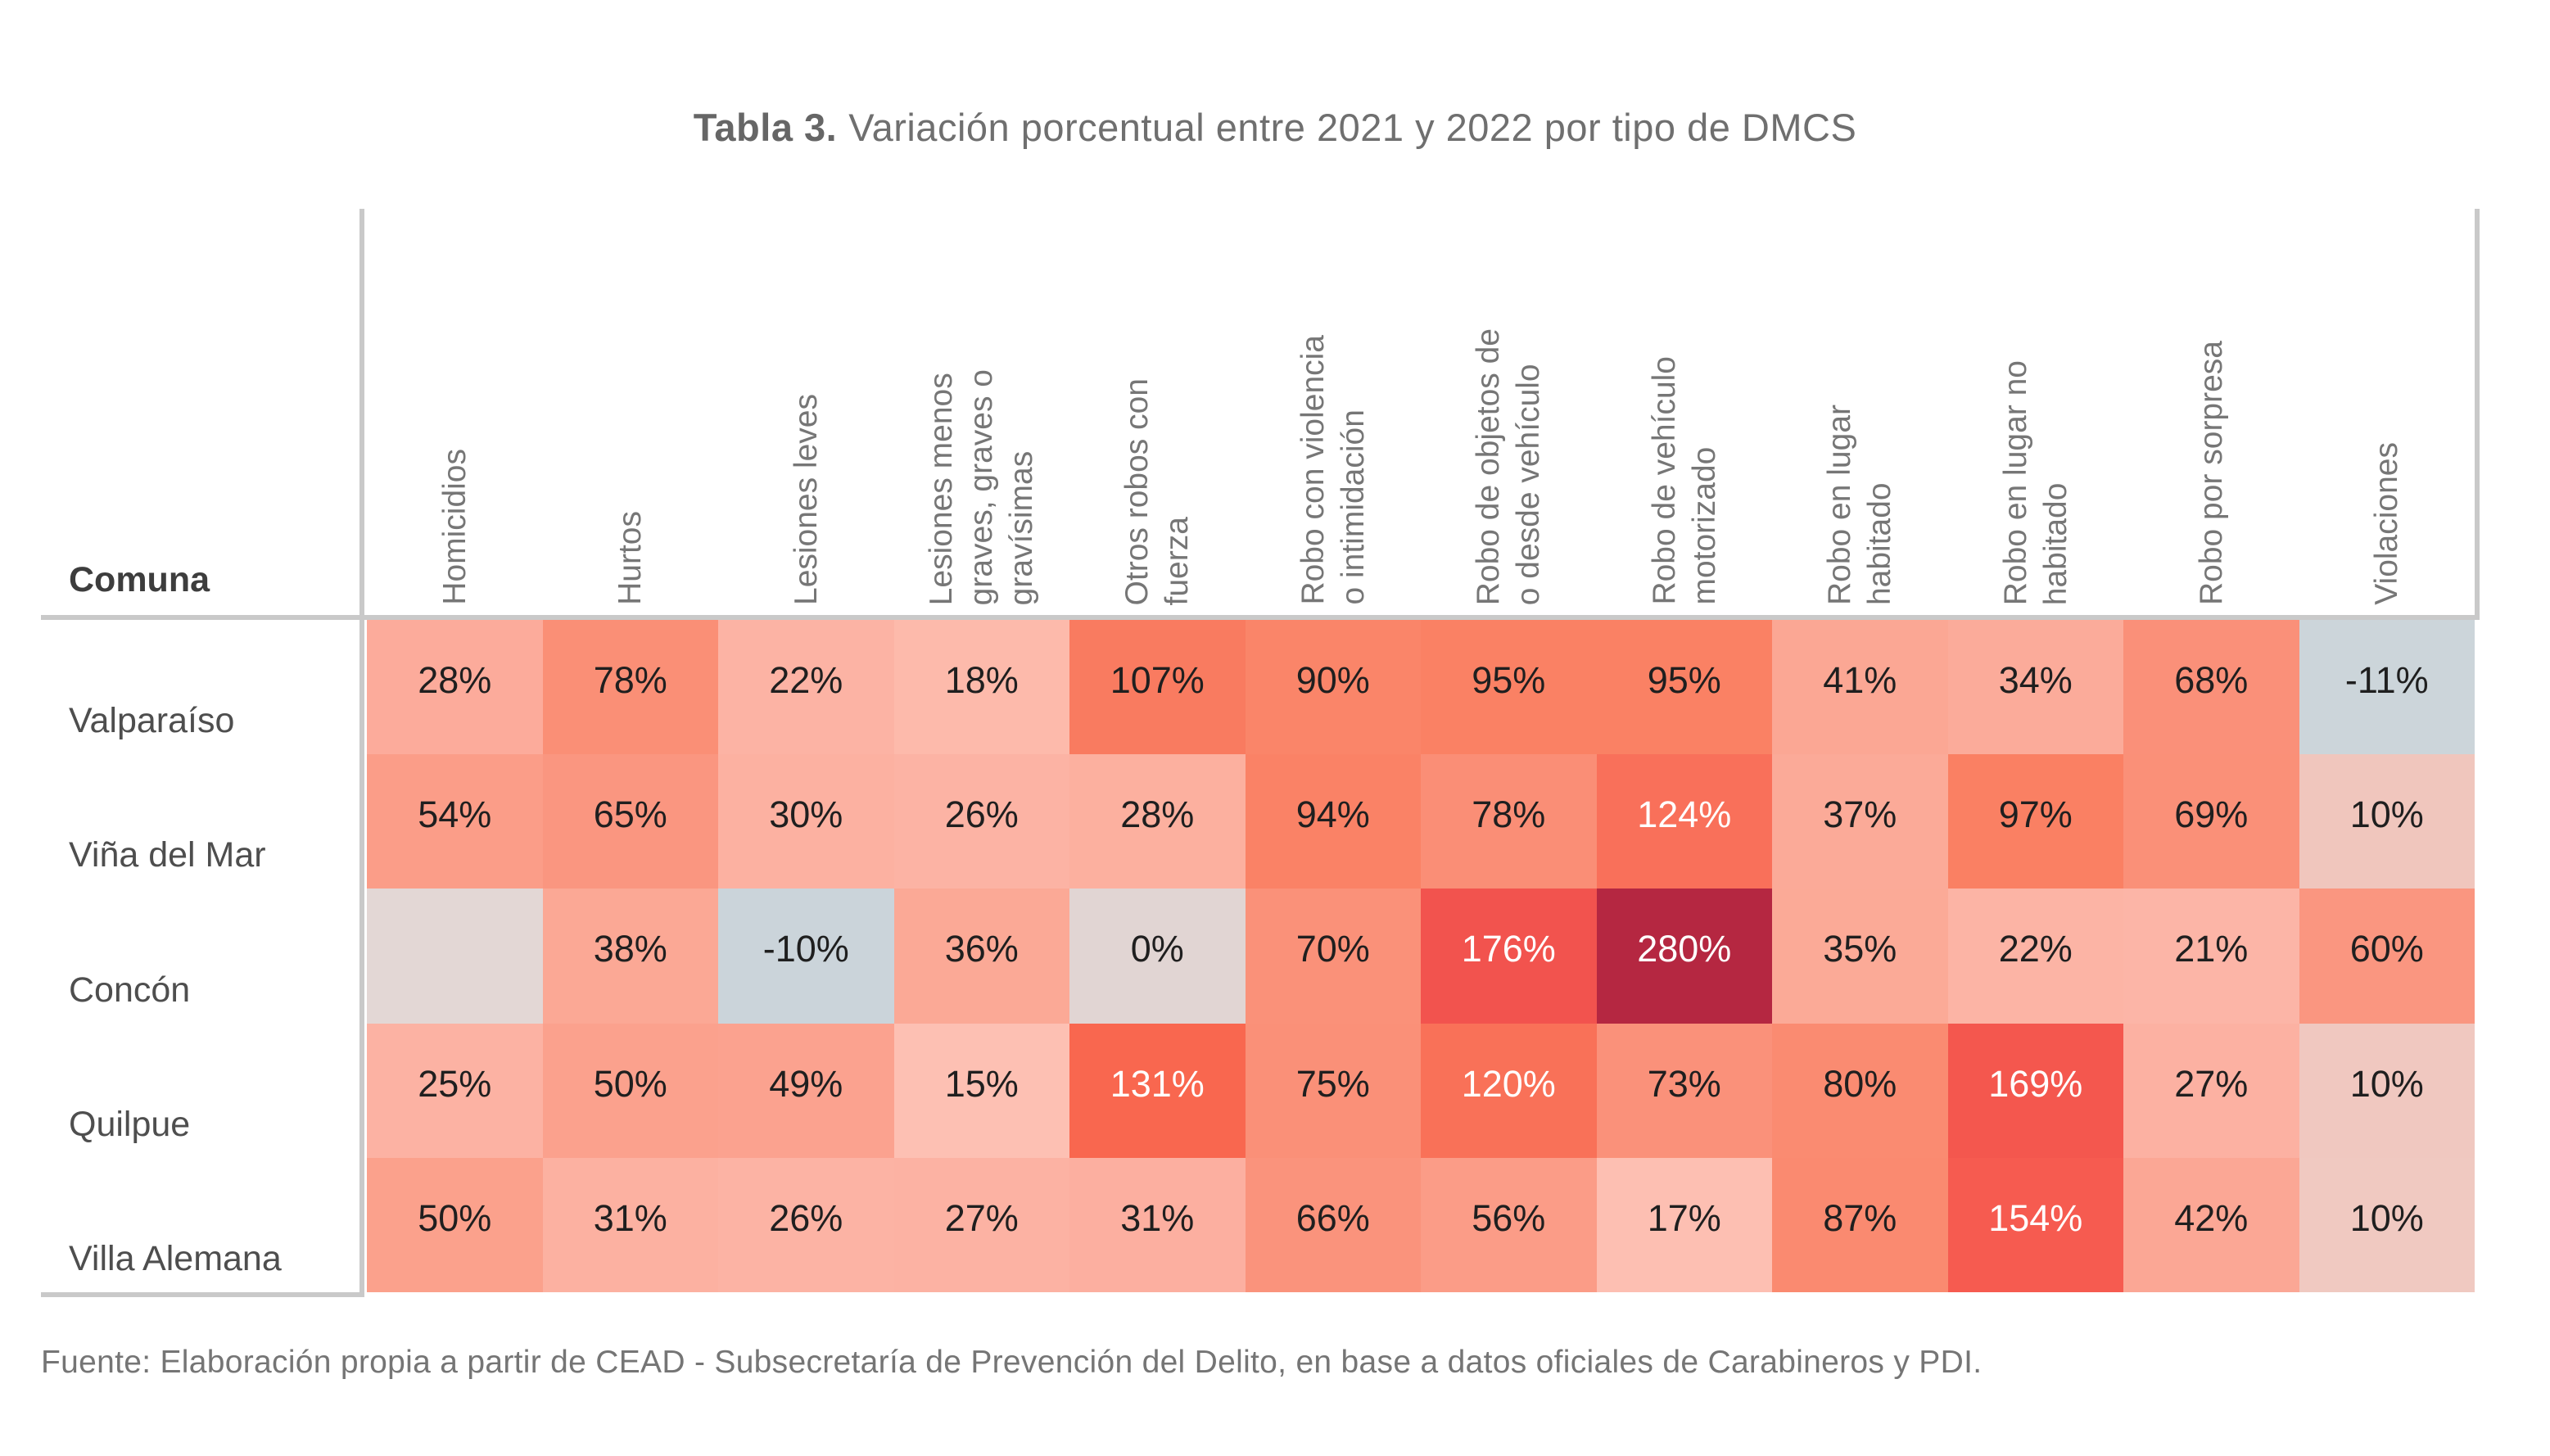 This screenshot has width=2550, height=1456. I want to click on cell-concon-violaciones: 60%, so click(2387, 957).